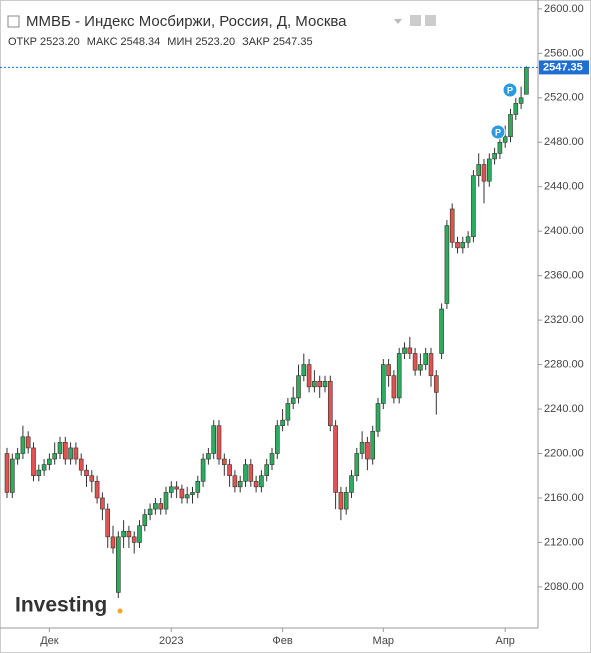 The image size is (591, 653). What do you see at coordinates (102, 42) in the screenshot?
I see `ohlc-label: МАКС` at bounding box center [102, 42].